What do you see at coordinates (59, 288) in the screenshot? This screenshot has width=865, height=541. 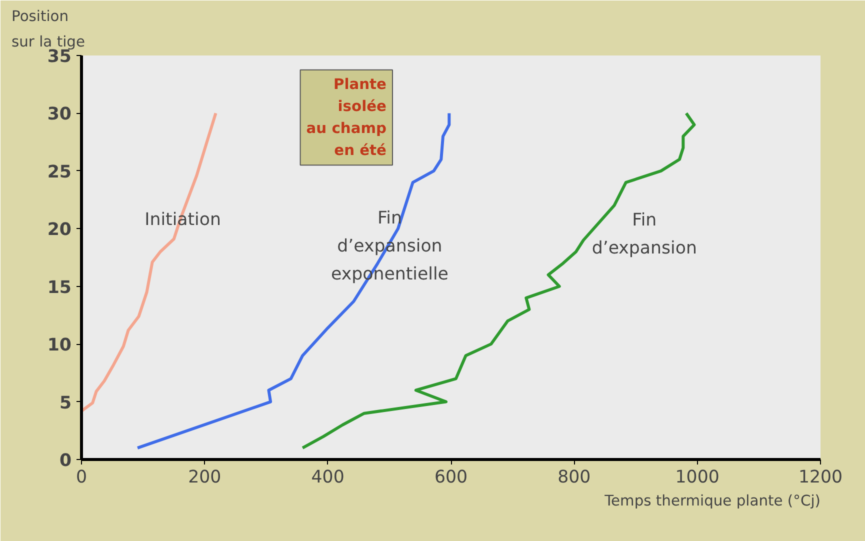 I see `y-tick-label: 15` at bounding box center [59, 288].